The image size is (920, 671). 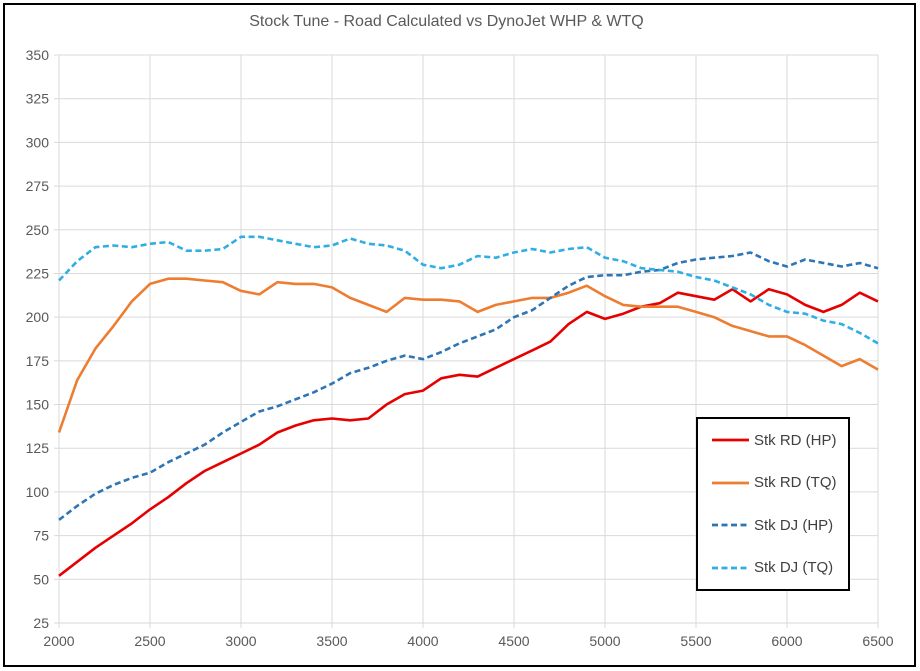 What do you see at coordinates (795, 483) in the screenshot?
I see `legend-label: Stk RD (TQ)` at bounding box center [795, 483].